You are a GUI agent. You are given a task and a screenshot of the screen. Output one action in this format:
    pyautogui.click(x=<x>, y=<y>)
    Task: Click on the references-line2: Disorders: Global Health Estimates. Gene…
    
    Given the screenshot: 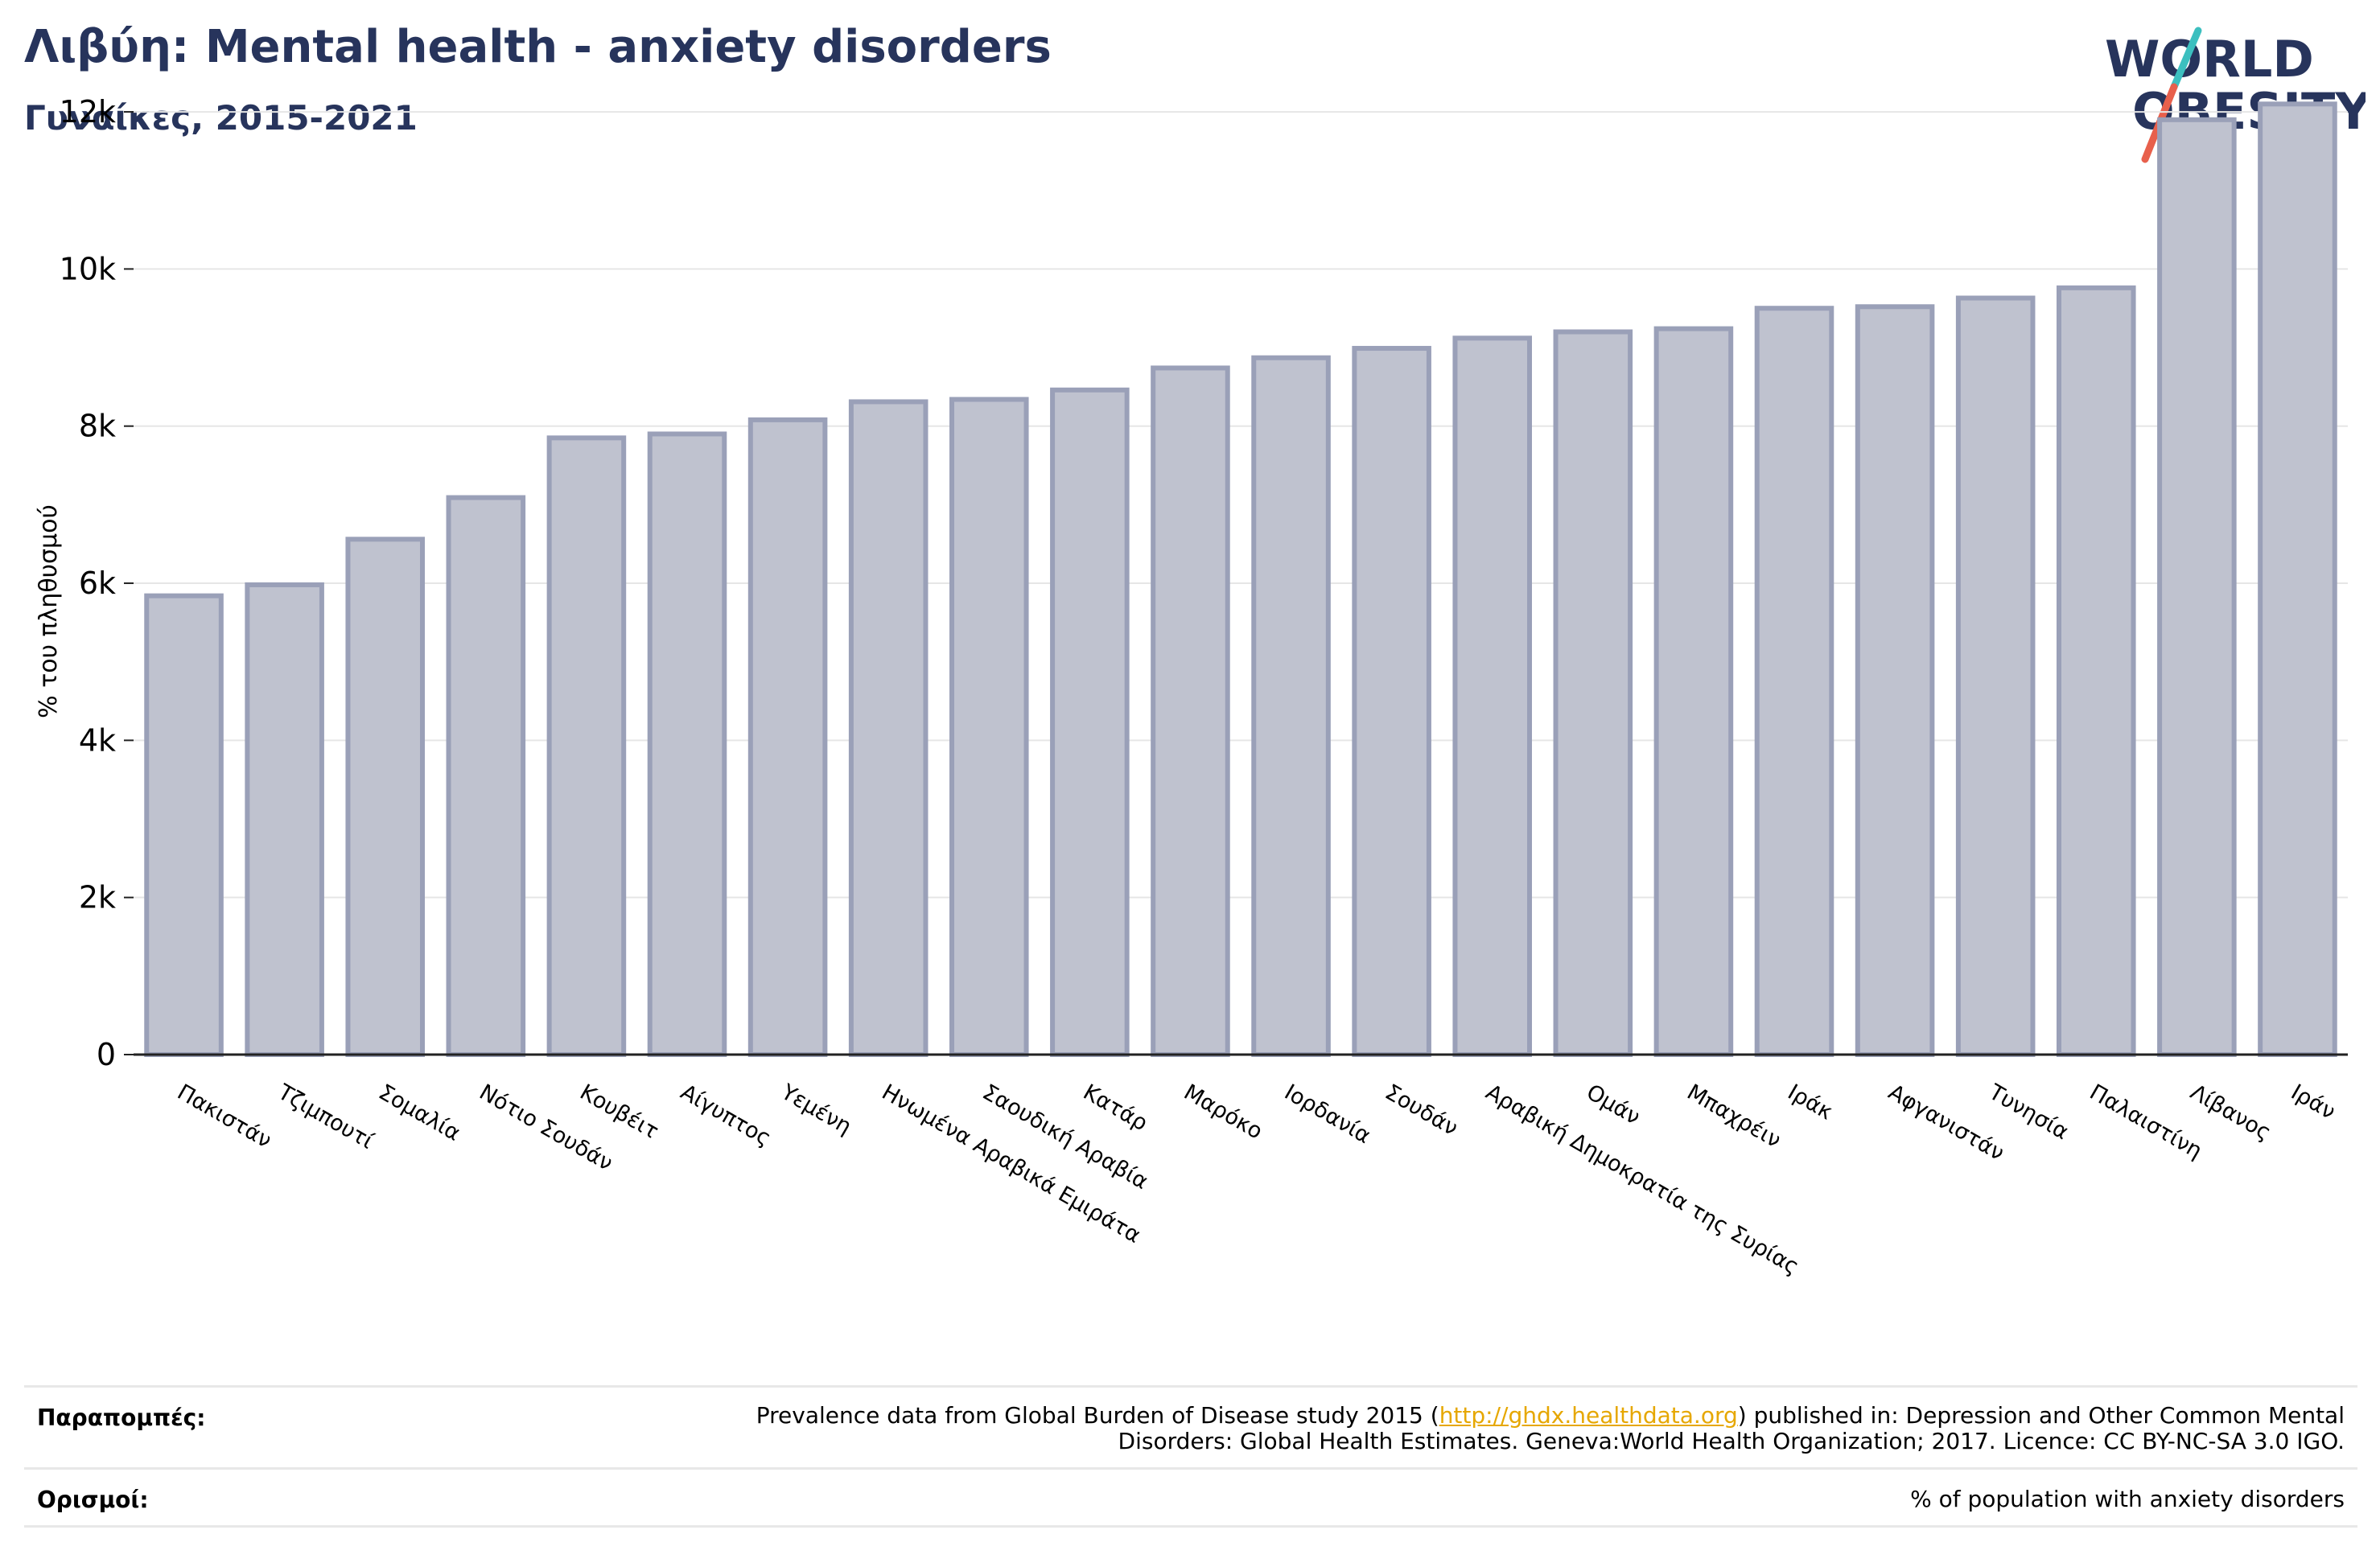 What is the action you would take?
    pyautogui.click(x=1731, y=1441)
    